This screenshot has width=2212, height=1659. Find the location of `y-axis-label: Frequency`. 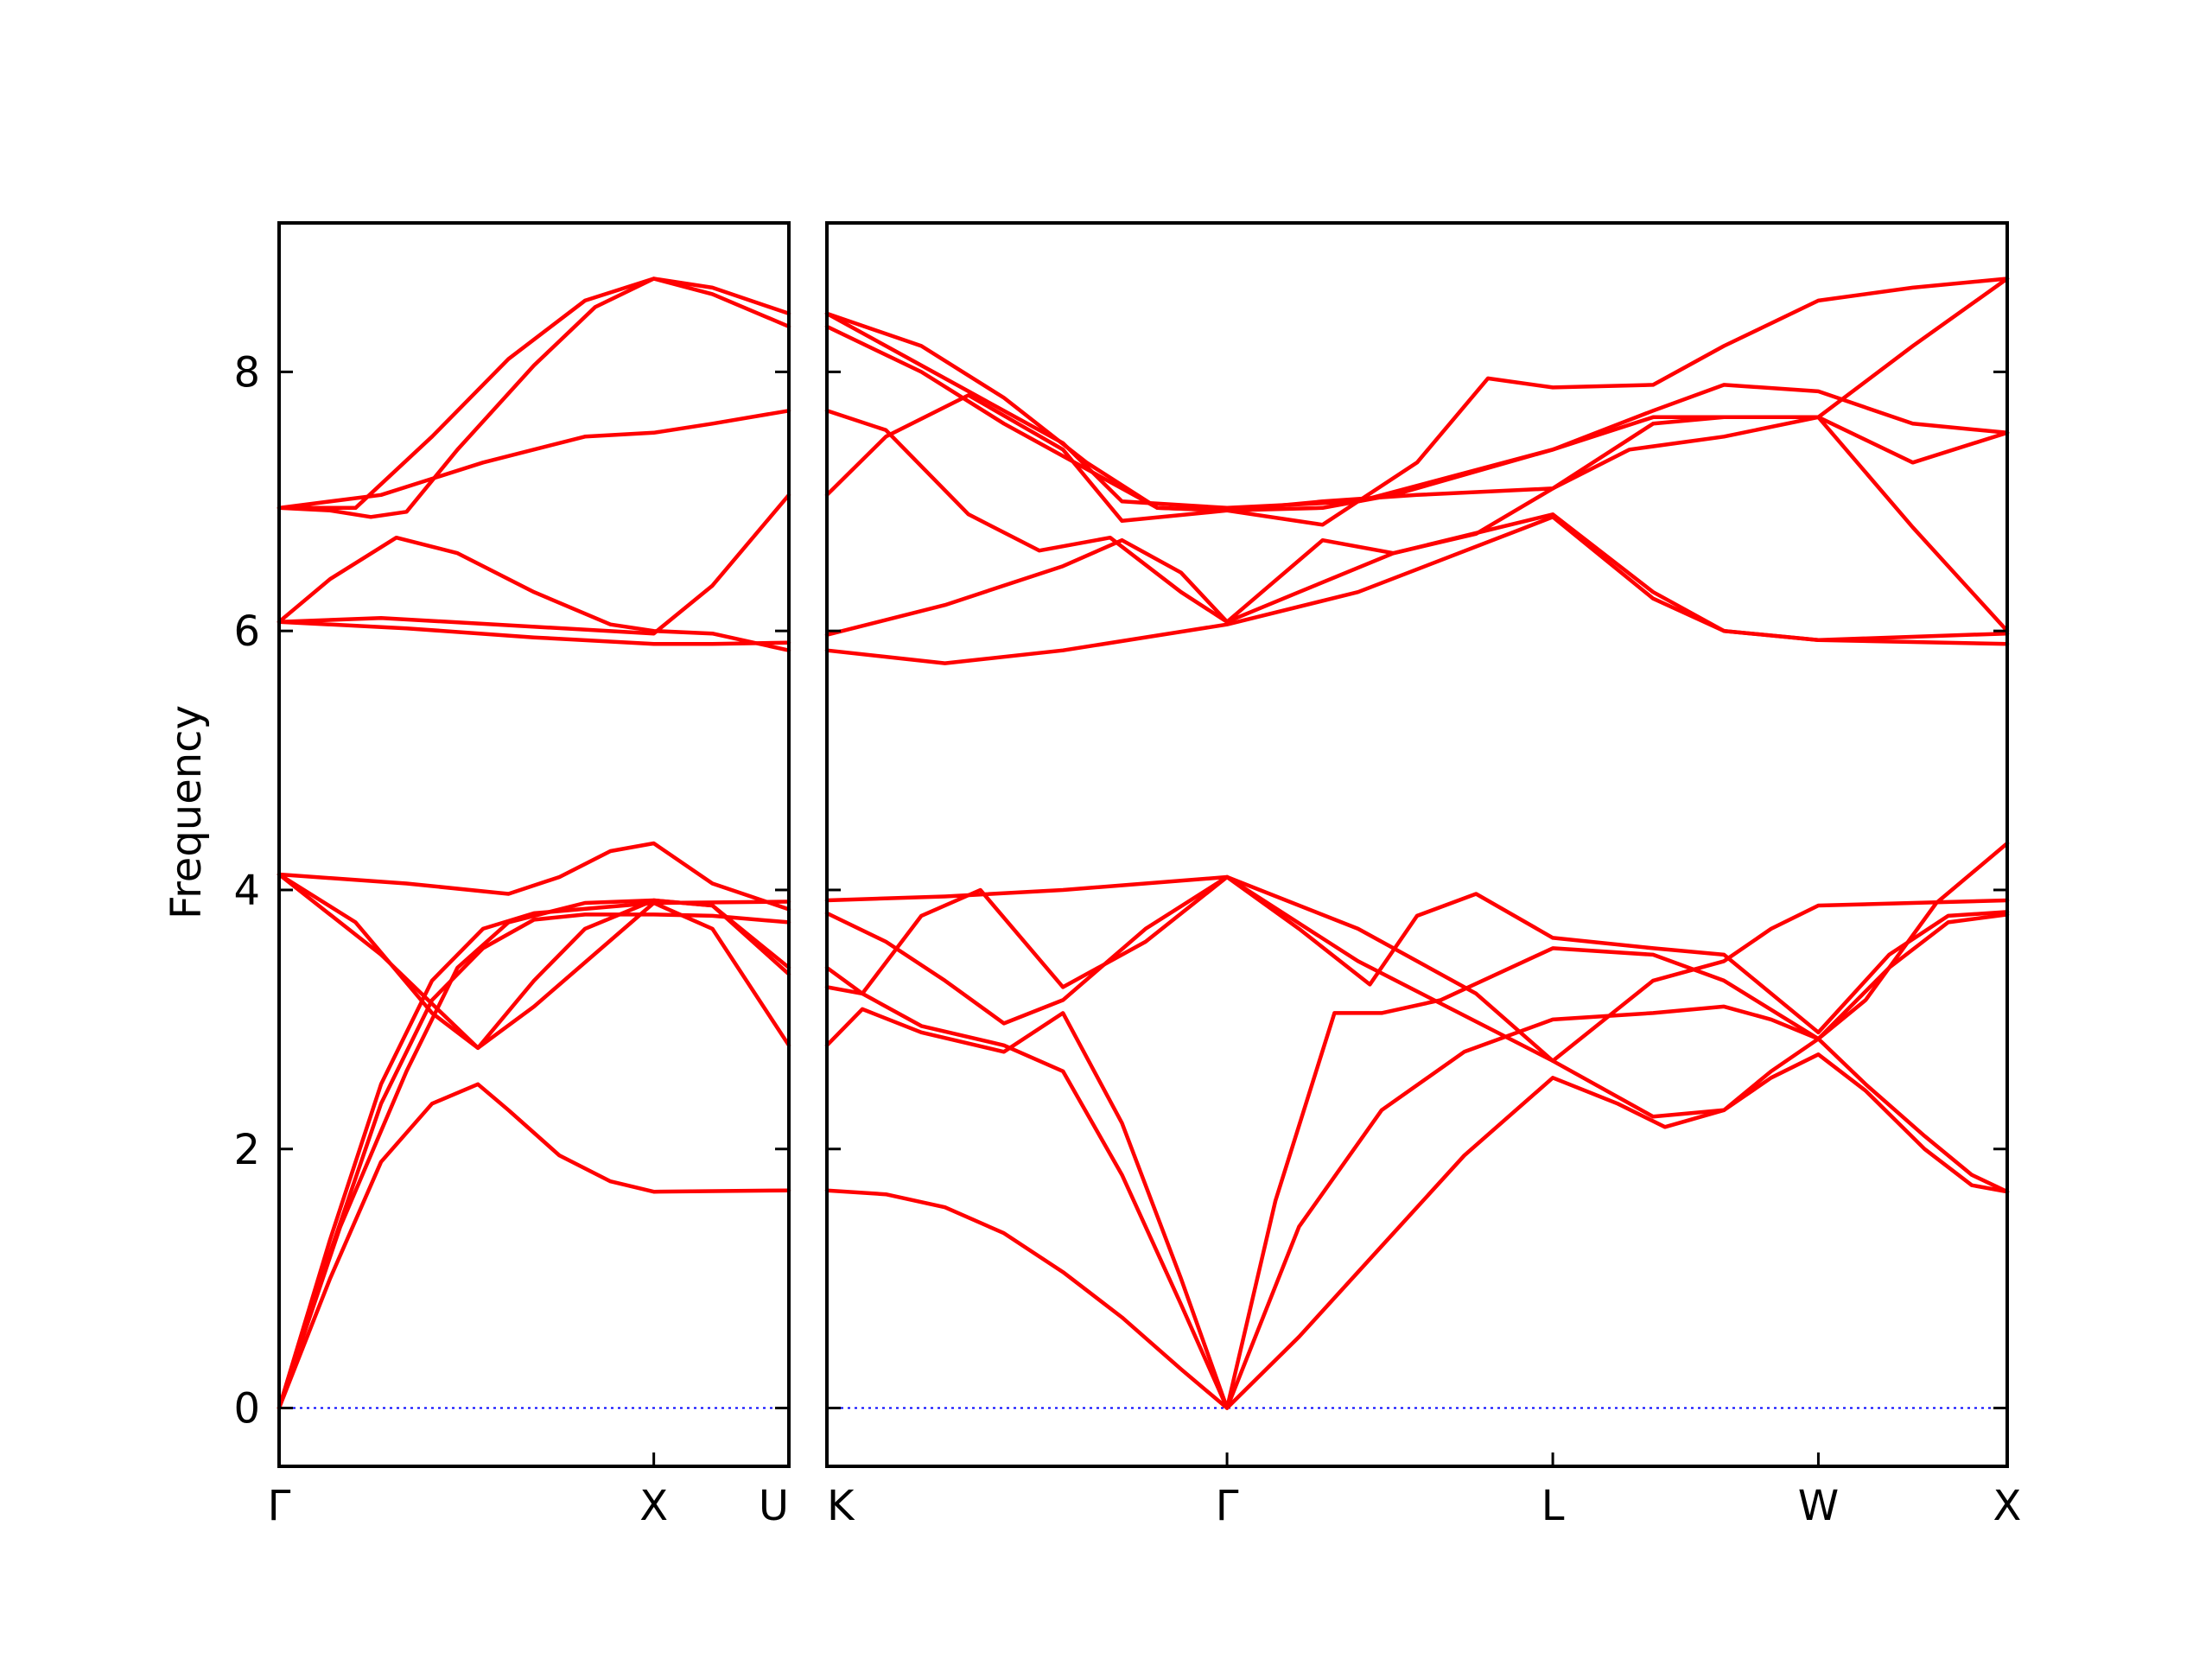

y-axis-label: Frequency is located at coordinates (186, 812).